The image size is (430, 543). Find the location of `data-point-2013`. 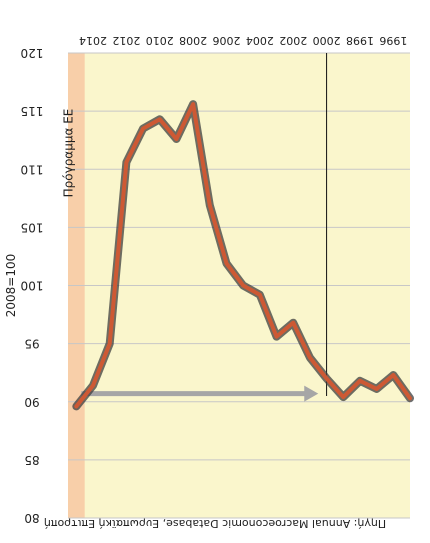

data-point-2013 is located at coordinates (109, 343).